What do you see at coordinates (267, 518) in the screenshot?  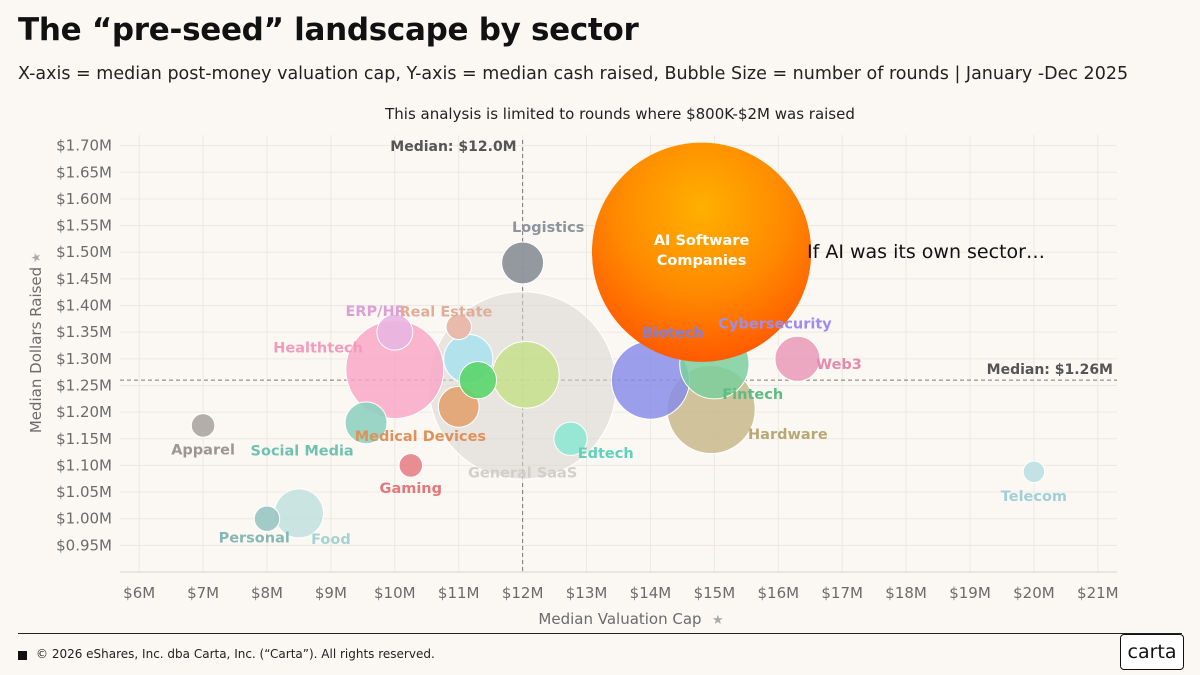 I see `bubble-personal` at bounding box center [267, 518].